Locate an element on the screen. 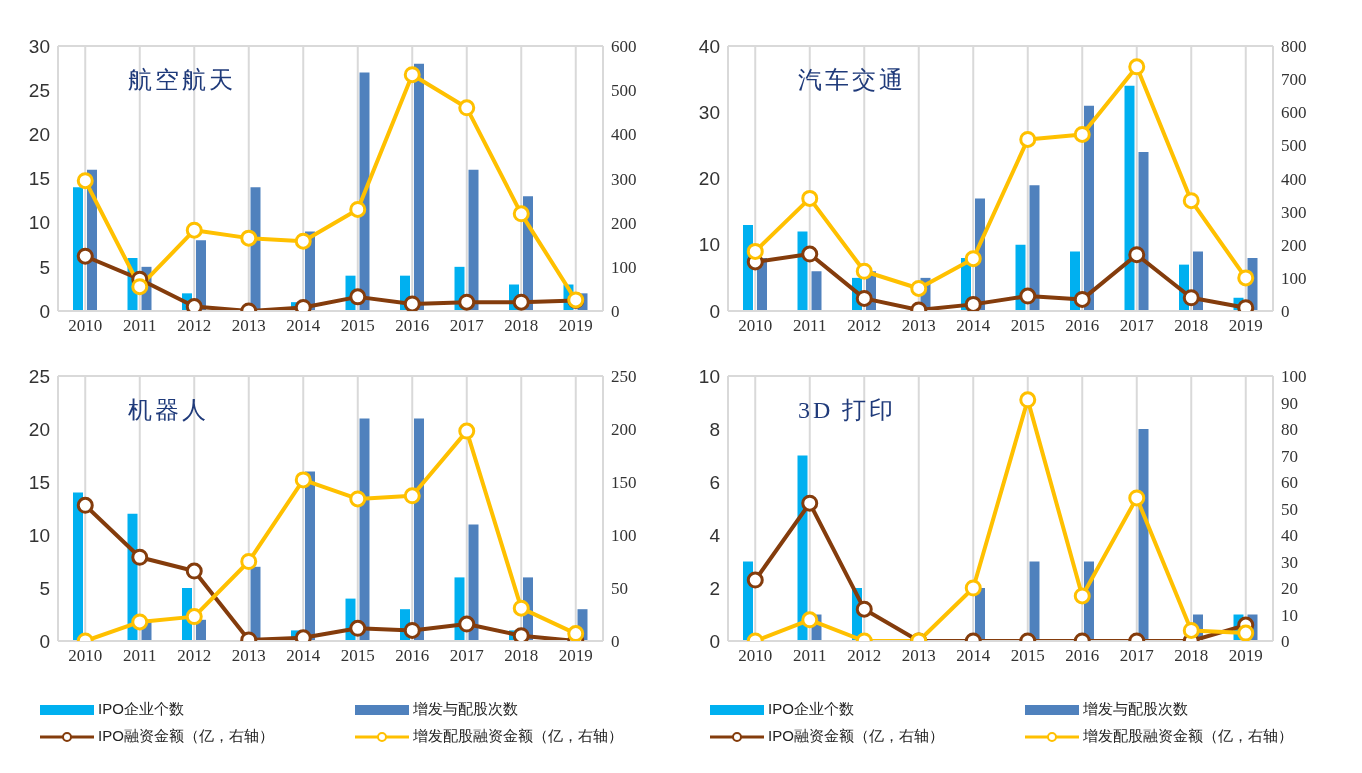 Image resolution: width=1362 pixels, height=773 pixels. y2-tick-label: 80 is located at coordinates (1289, 430).